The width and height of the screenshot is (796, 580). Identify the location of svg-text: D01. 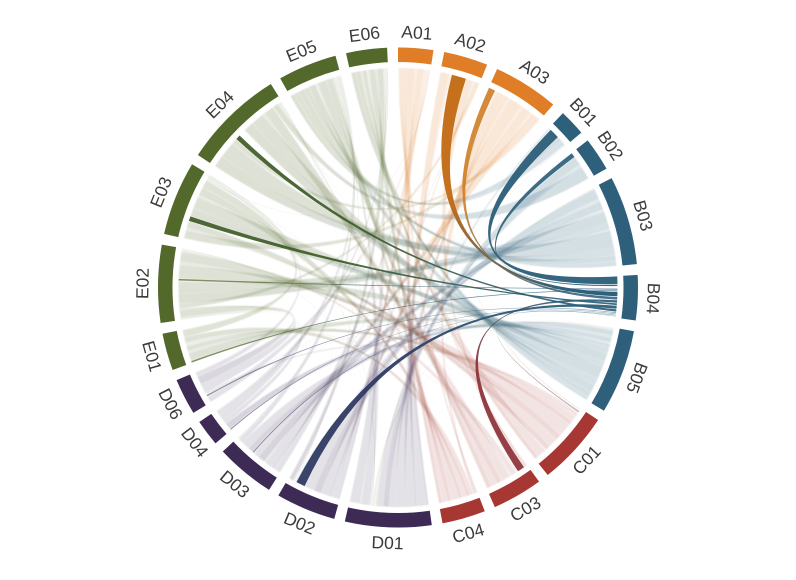
(387, 542).